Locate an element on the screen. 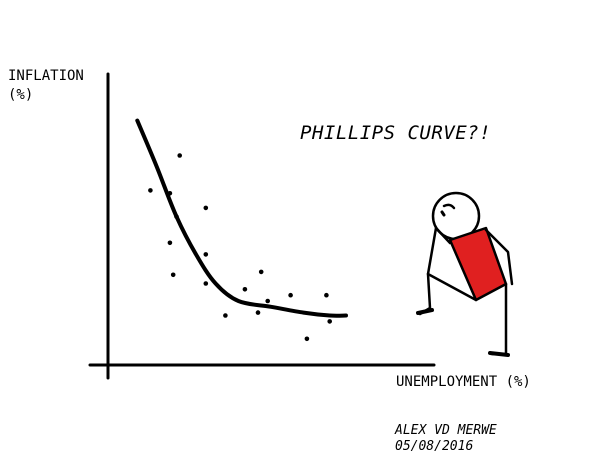 This screenshot has height=471, width=610. stick-figure-illustration is located at coordinates (465, 274).